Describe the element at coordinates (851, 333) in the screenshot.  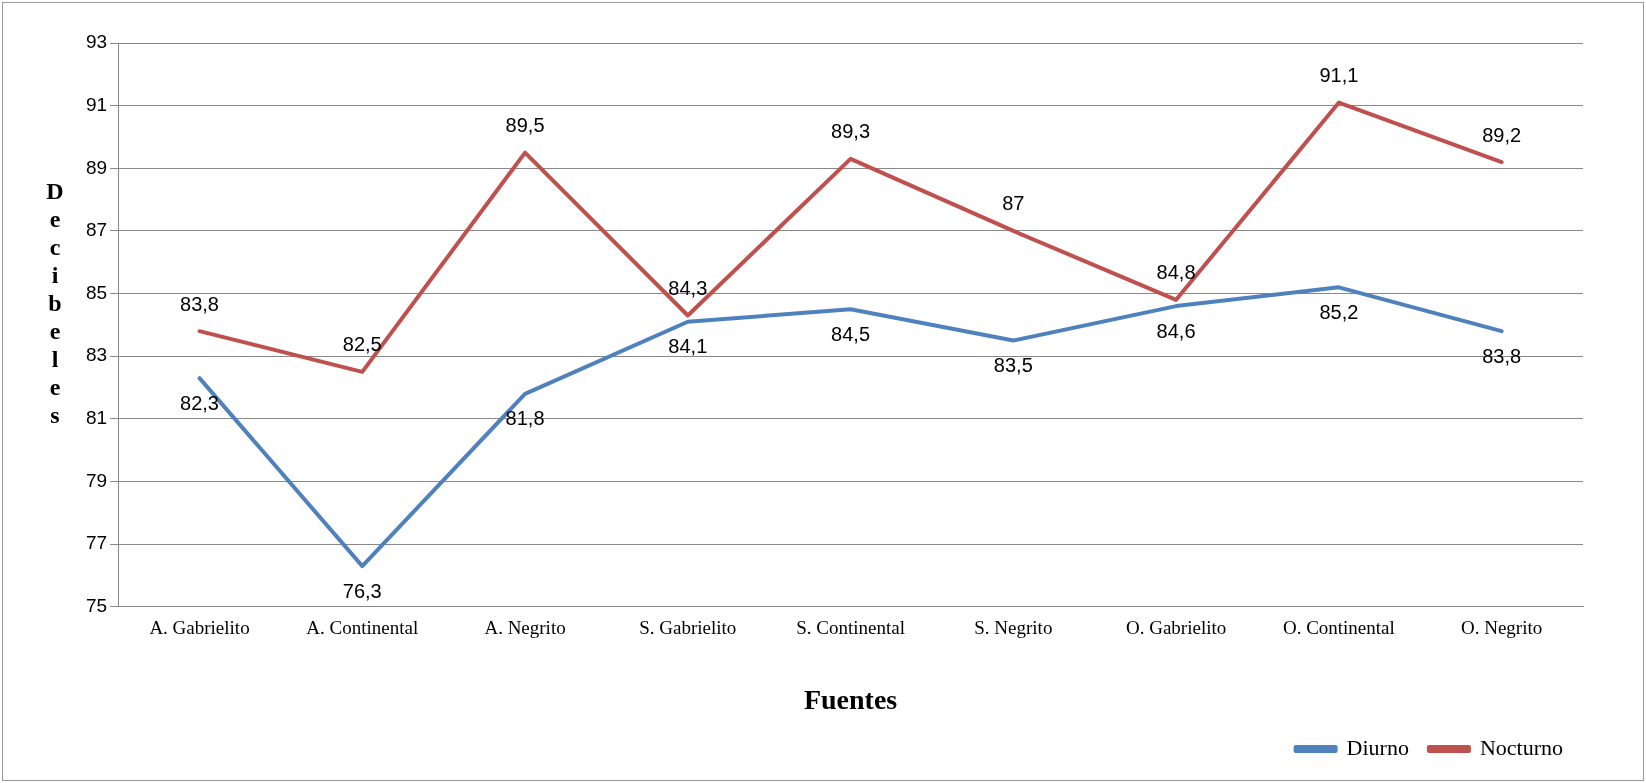
I see `data-label: 84,5` at that location.